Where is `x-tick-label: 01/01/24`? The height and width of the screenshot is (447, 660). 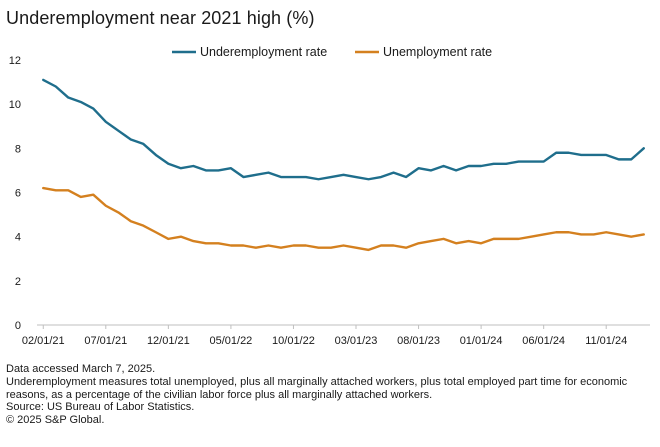
x-tick-label: 01/01/24 is located at coordinates (481, 341).